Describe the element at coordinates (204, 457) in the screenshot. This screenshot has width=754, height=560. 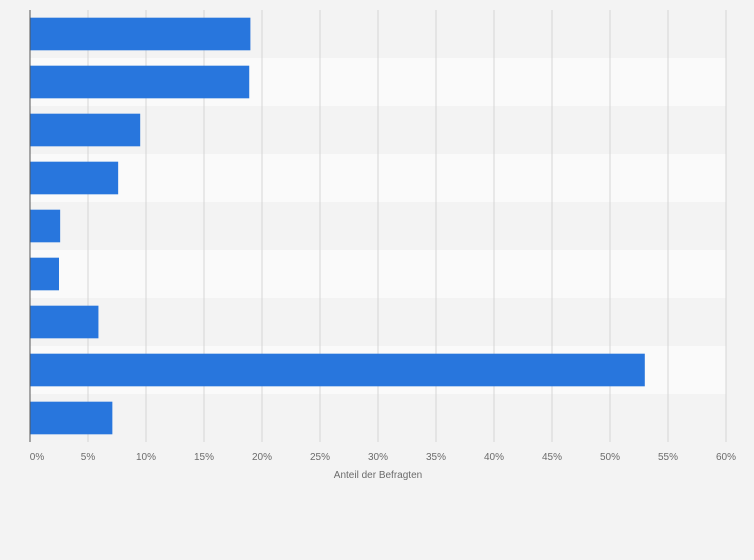
I see `x-tick-label: 15%` at that location.